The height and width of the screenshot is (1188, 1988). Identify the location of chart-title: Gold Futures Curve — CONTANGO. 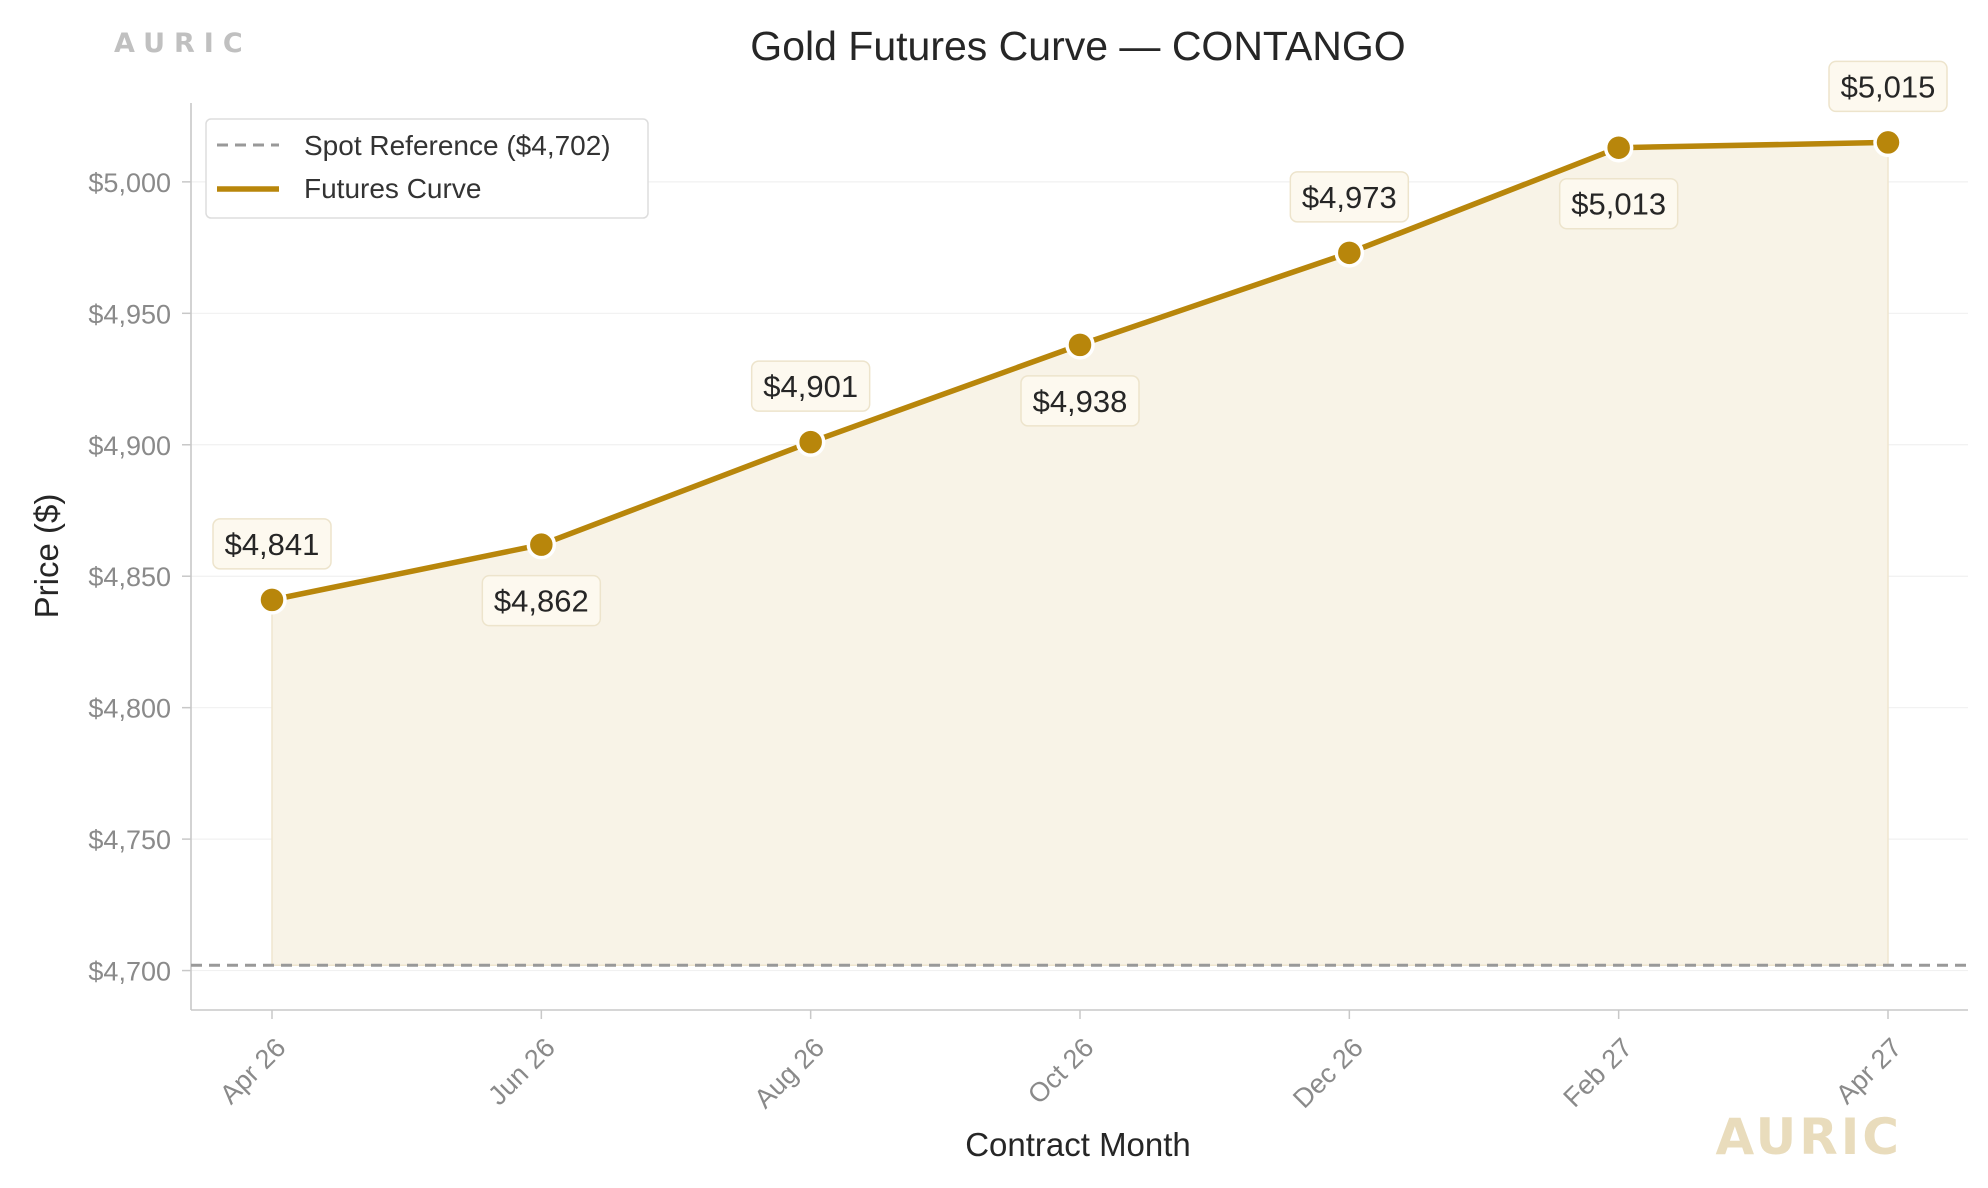
(1077, 46).